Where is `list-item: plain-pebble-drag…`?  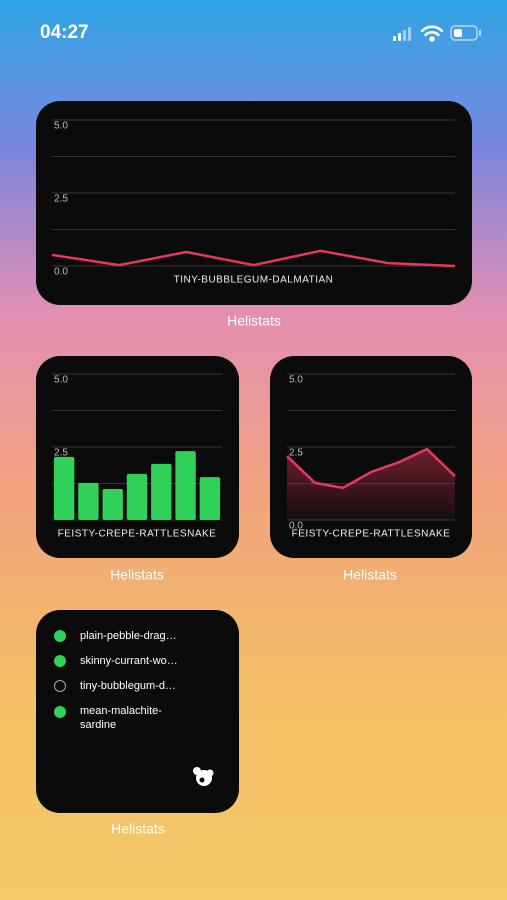 list-item: plain-pebble-drag… is located at coordinates (128, 636).